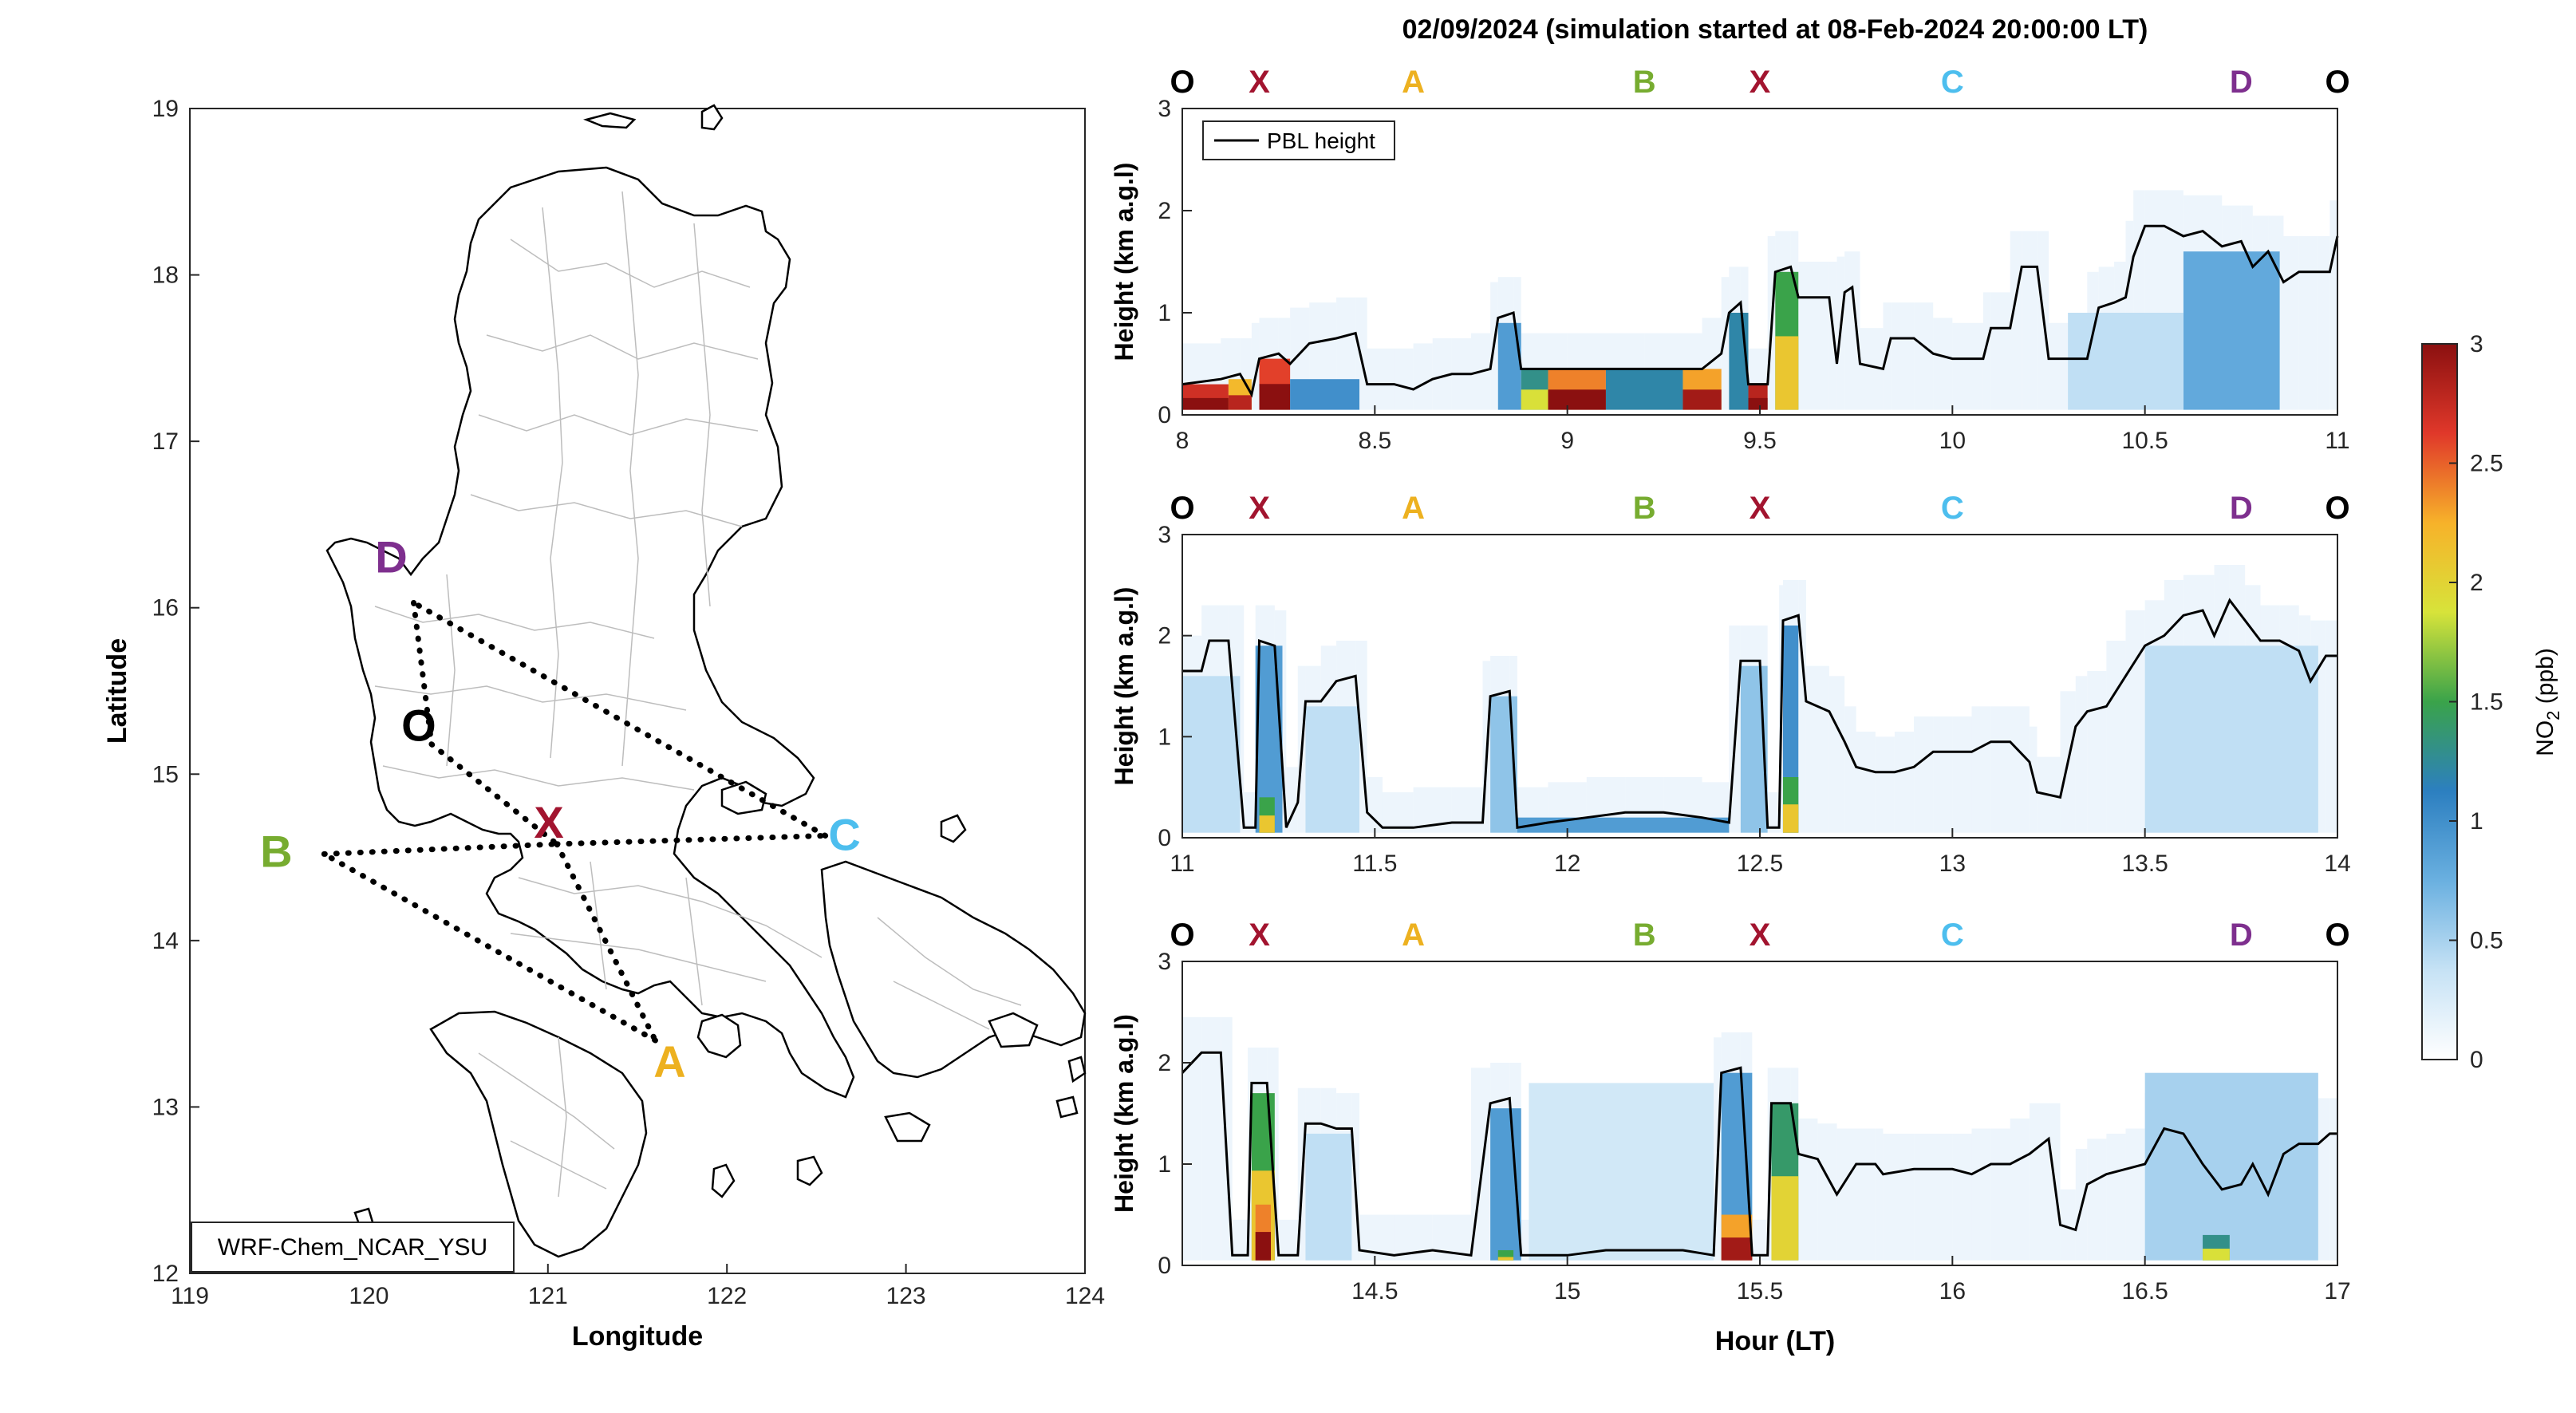  I want to click on map-x-tick-label: 124, so click(1085, 1296).